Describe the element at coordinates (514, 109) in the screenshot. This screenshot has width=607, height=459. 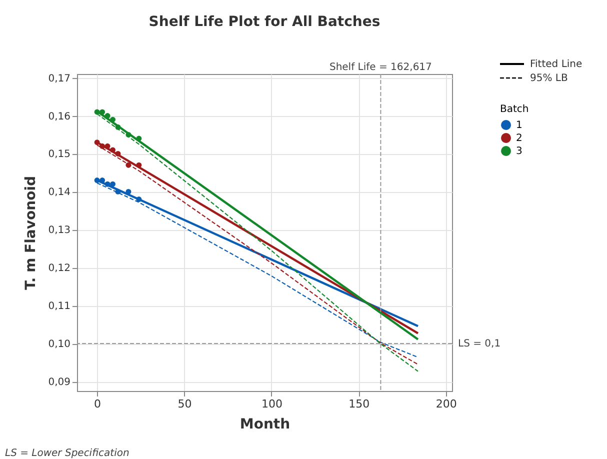
I see `legend-title: Batch` at that location.